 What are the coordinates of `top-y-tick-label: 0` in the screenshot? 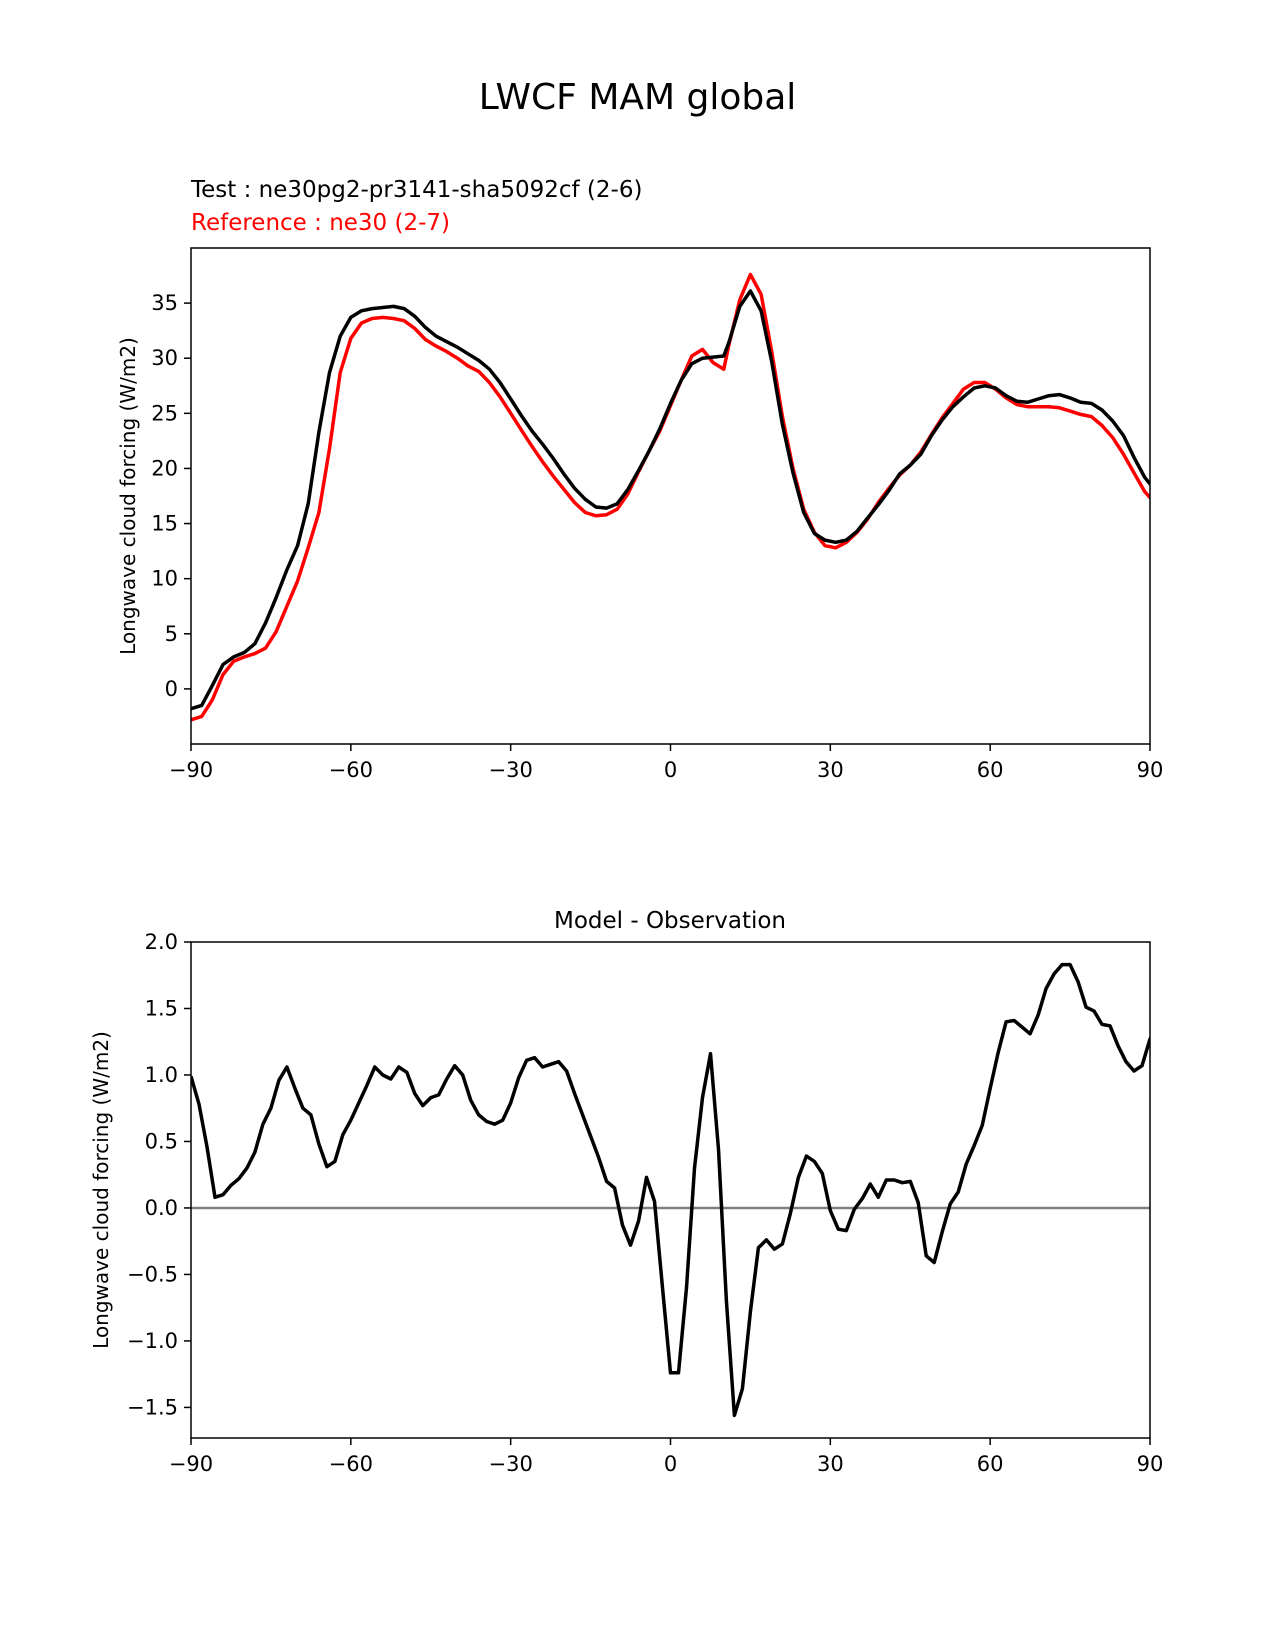 It's located at (171, 689).